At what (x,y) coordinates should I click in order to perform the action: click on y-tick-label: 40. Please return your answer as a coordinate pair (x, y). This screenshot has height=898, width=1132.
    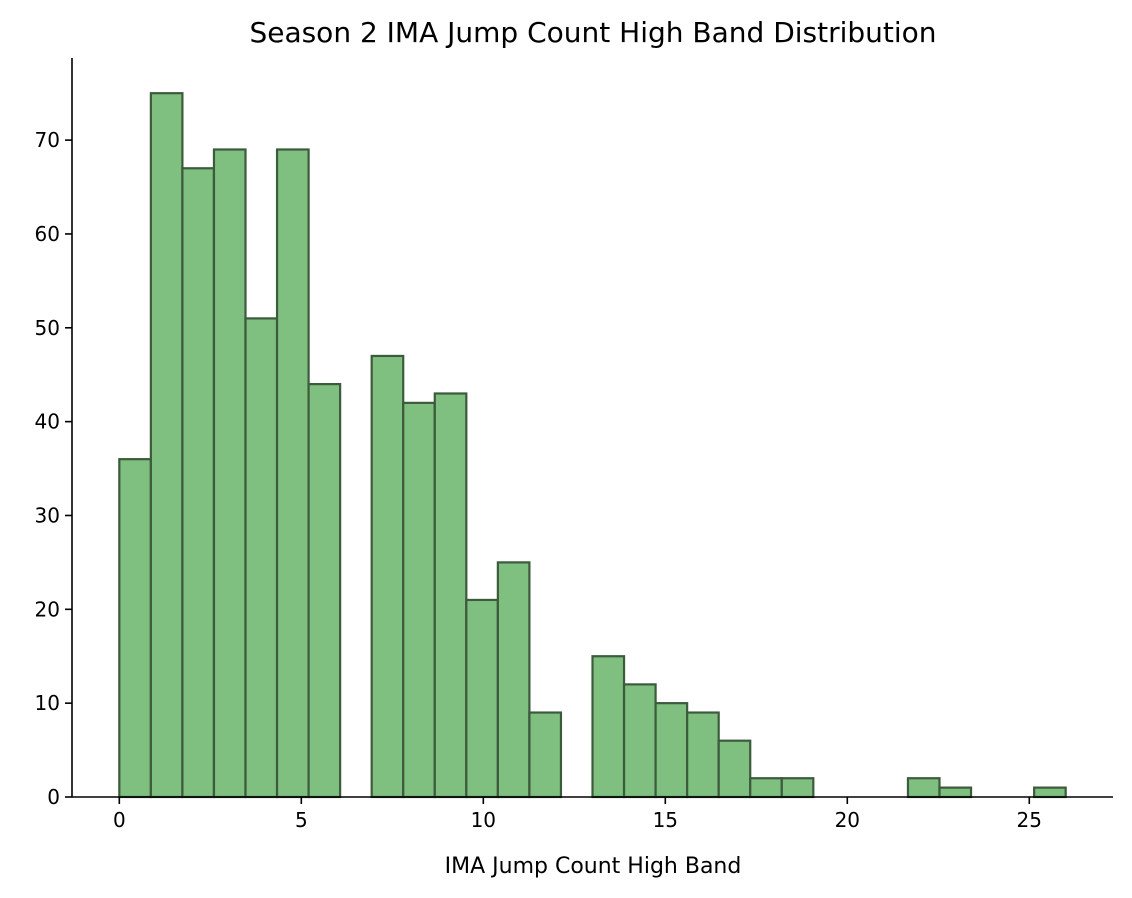
    Looking at the image, I should click on (47, 422).